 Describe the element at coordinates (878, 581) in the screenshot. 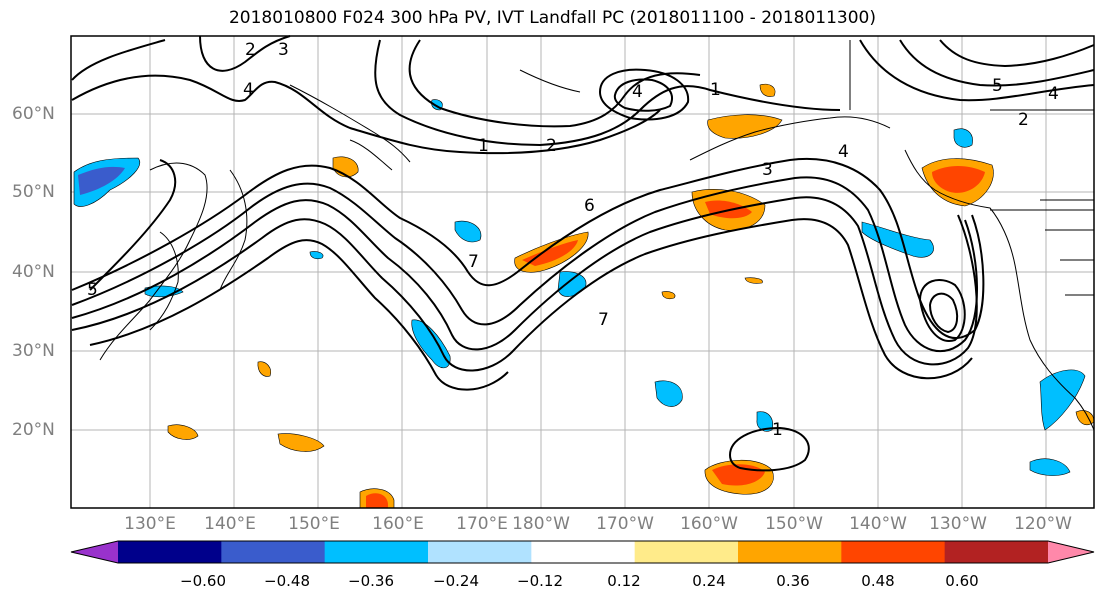

I see `colorbar-label: 0.48` at that location.